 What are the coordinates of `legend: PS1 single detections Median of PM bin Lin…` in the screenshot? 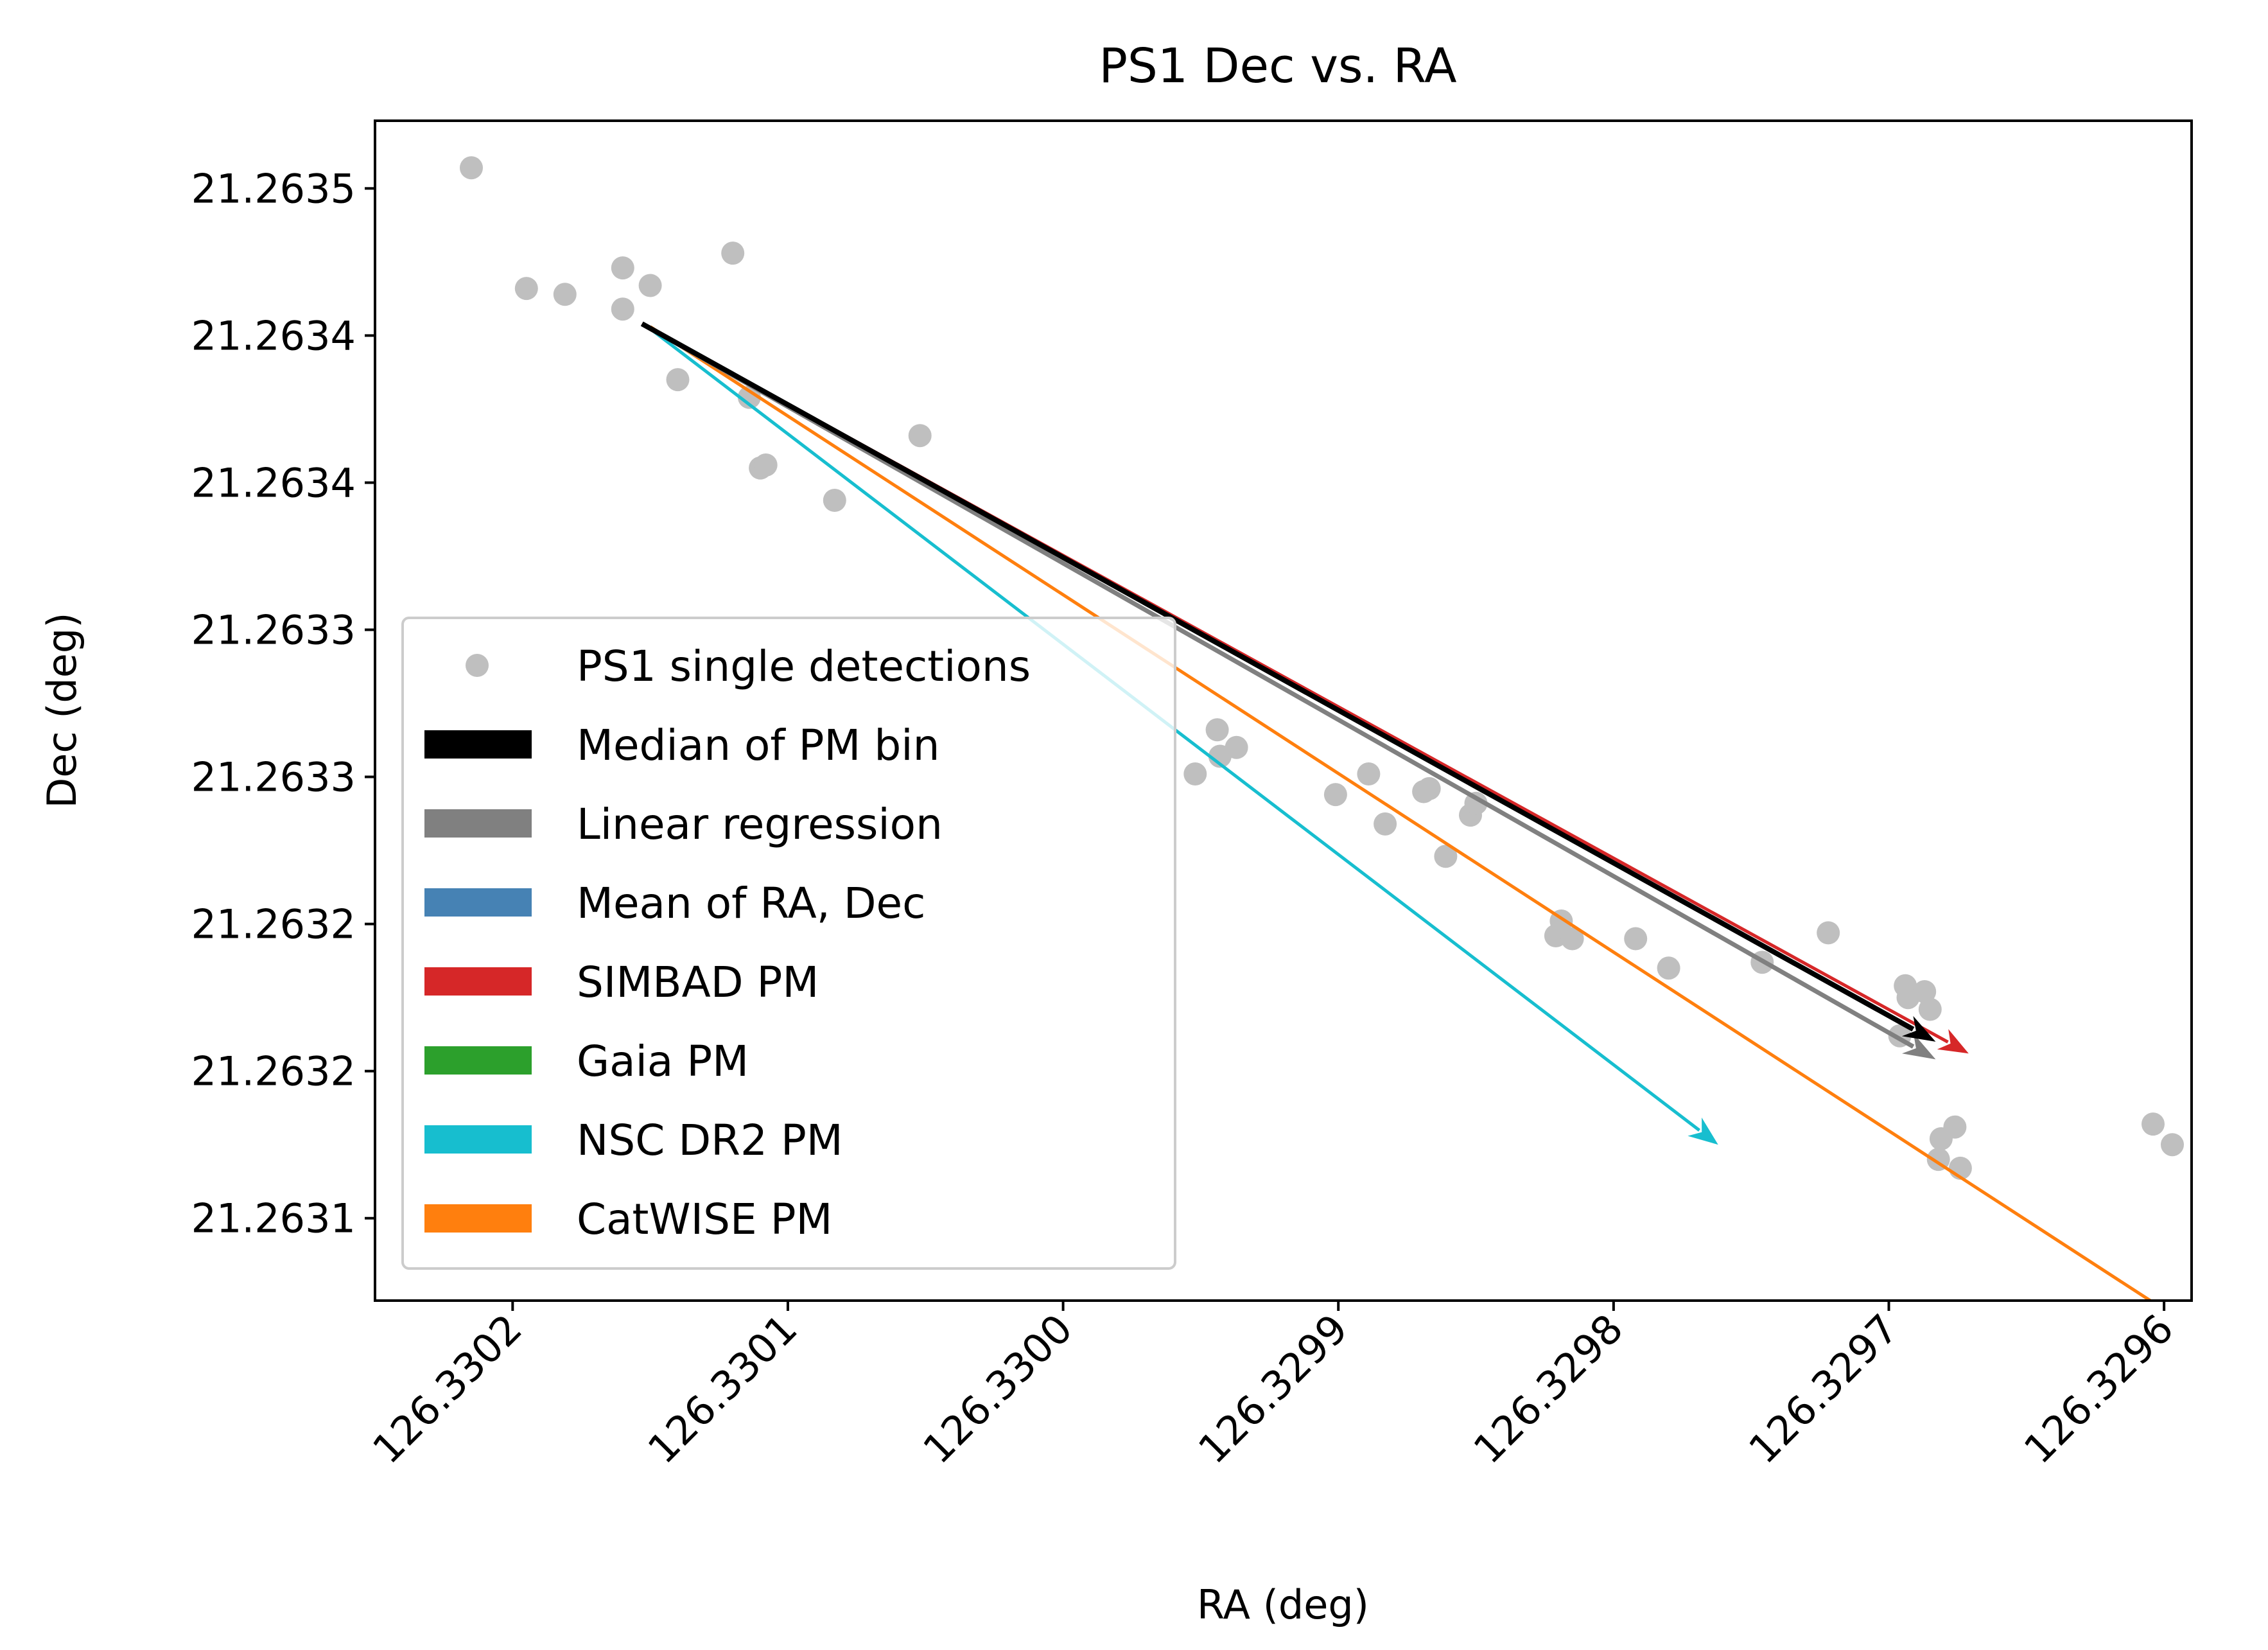 It's located at (788, 943).